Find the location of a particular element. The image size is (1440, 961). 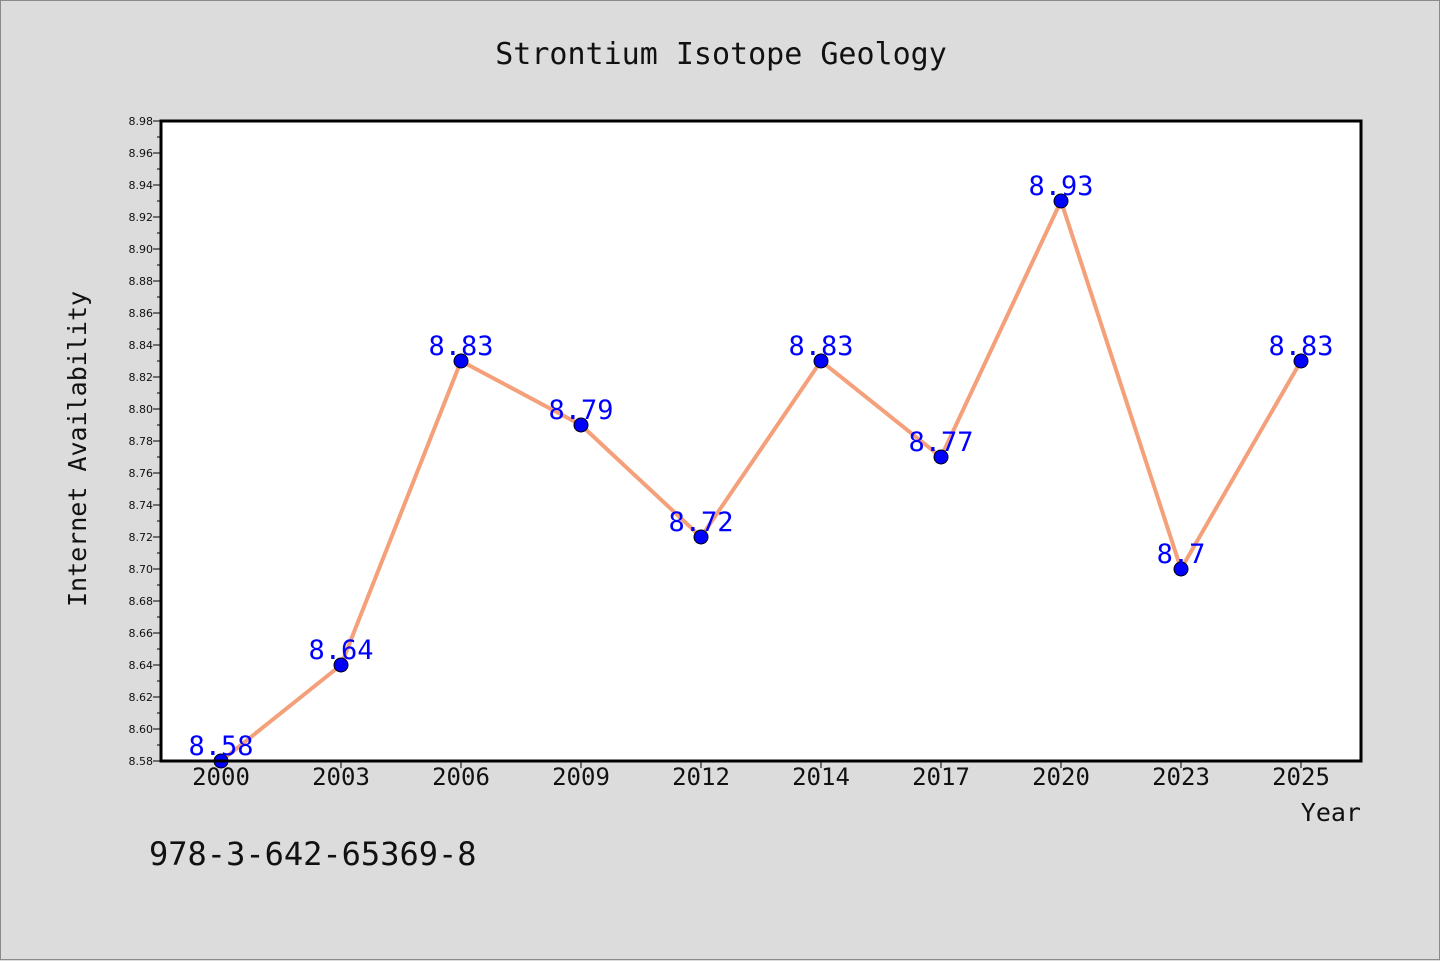

y-tick-label: 8.86 is located at coordinates (141, 313).